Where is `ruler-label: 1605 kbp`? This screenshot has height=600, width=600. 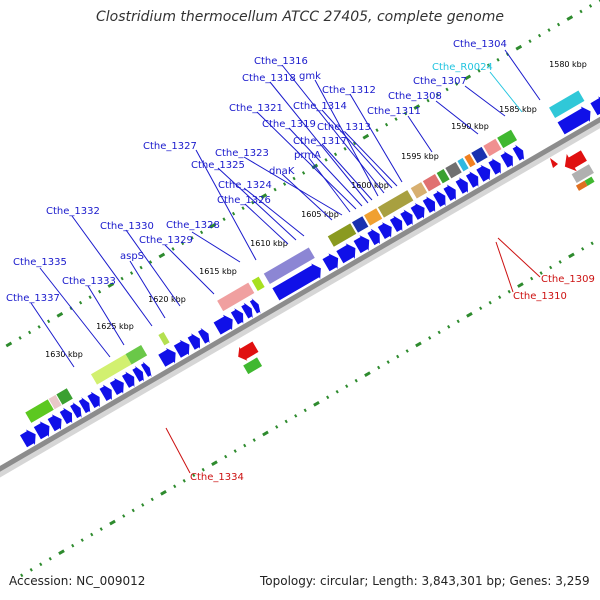
ruler-label: 1605 kbp is located at coordinates (320, 214).